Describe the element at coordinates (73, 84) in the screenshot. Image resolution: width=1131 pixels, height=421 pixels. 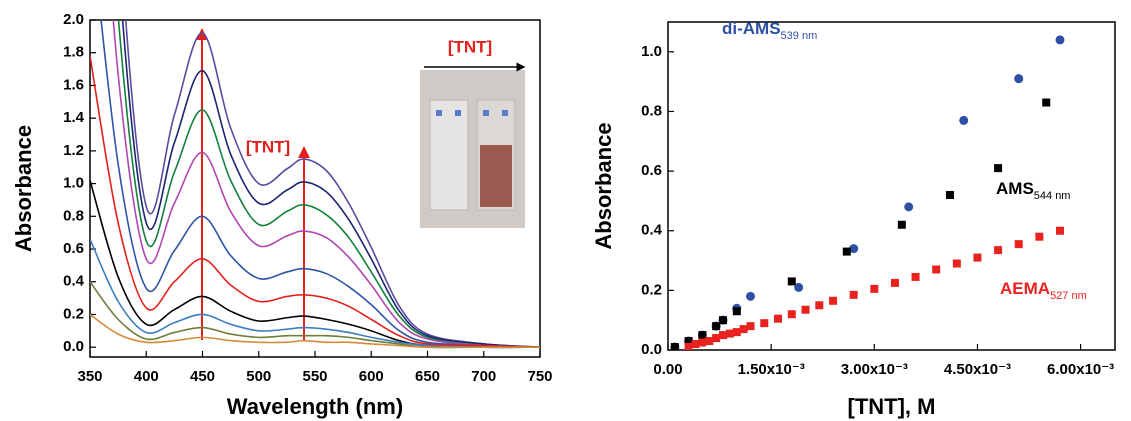
I see `y-tick-label: 1.6` at that location.